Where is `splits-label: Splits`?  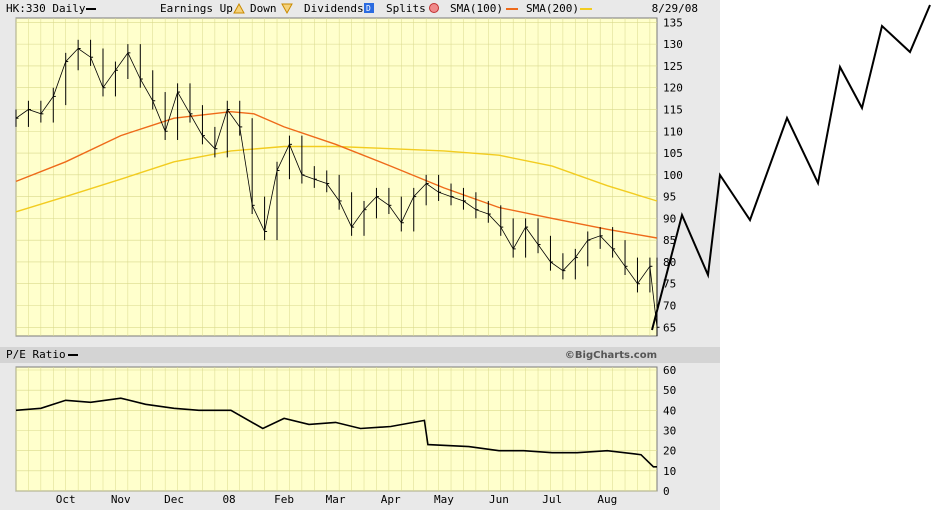
splits-label: Splits is located at coordinates (406, 8).